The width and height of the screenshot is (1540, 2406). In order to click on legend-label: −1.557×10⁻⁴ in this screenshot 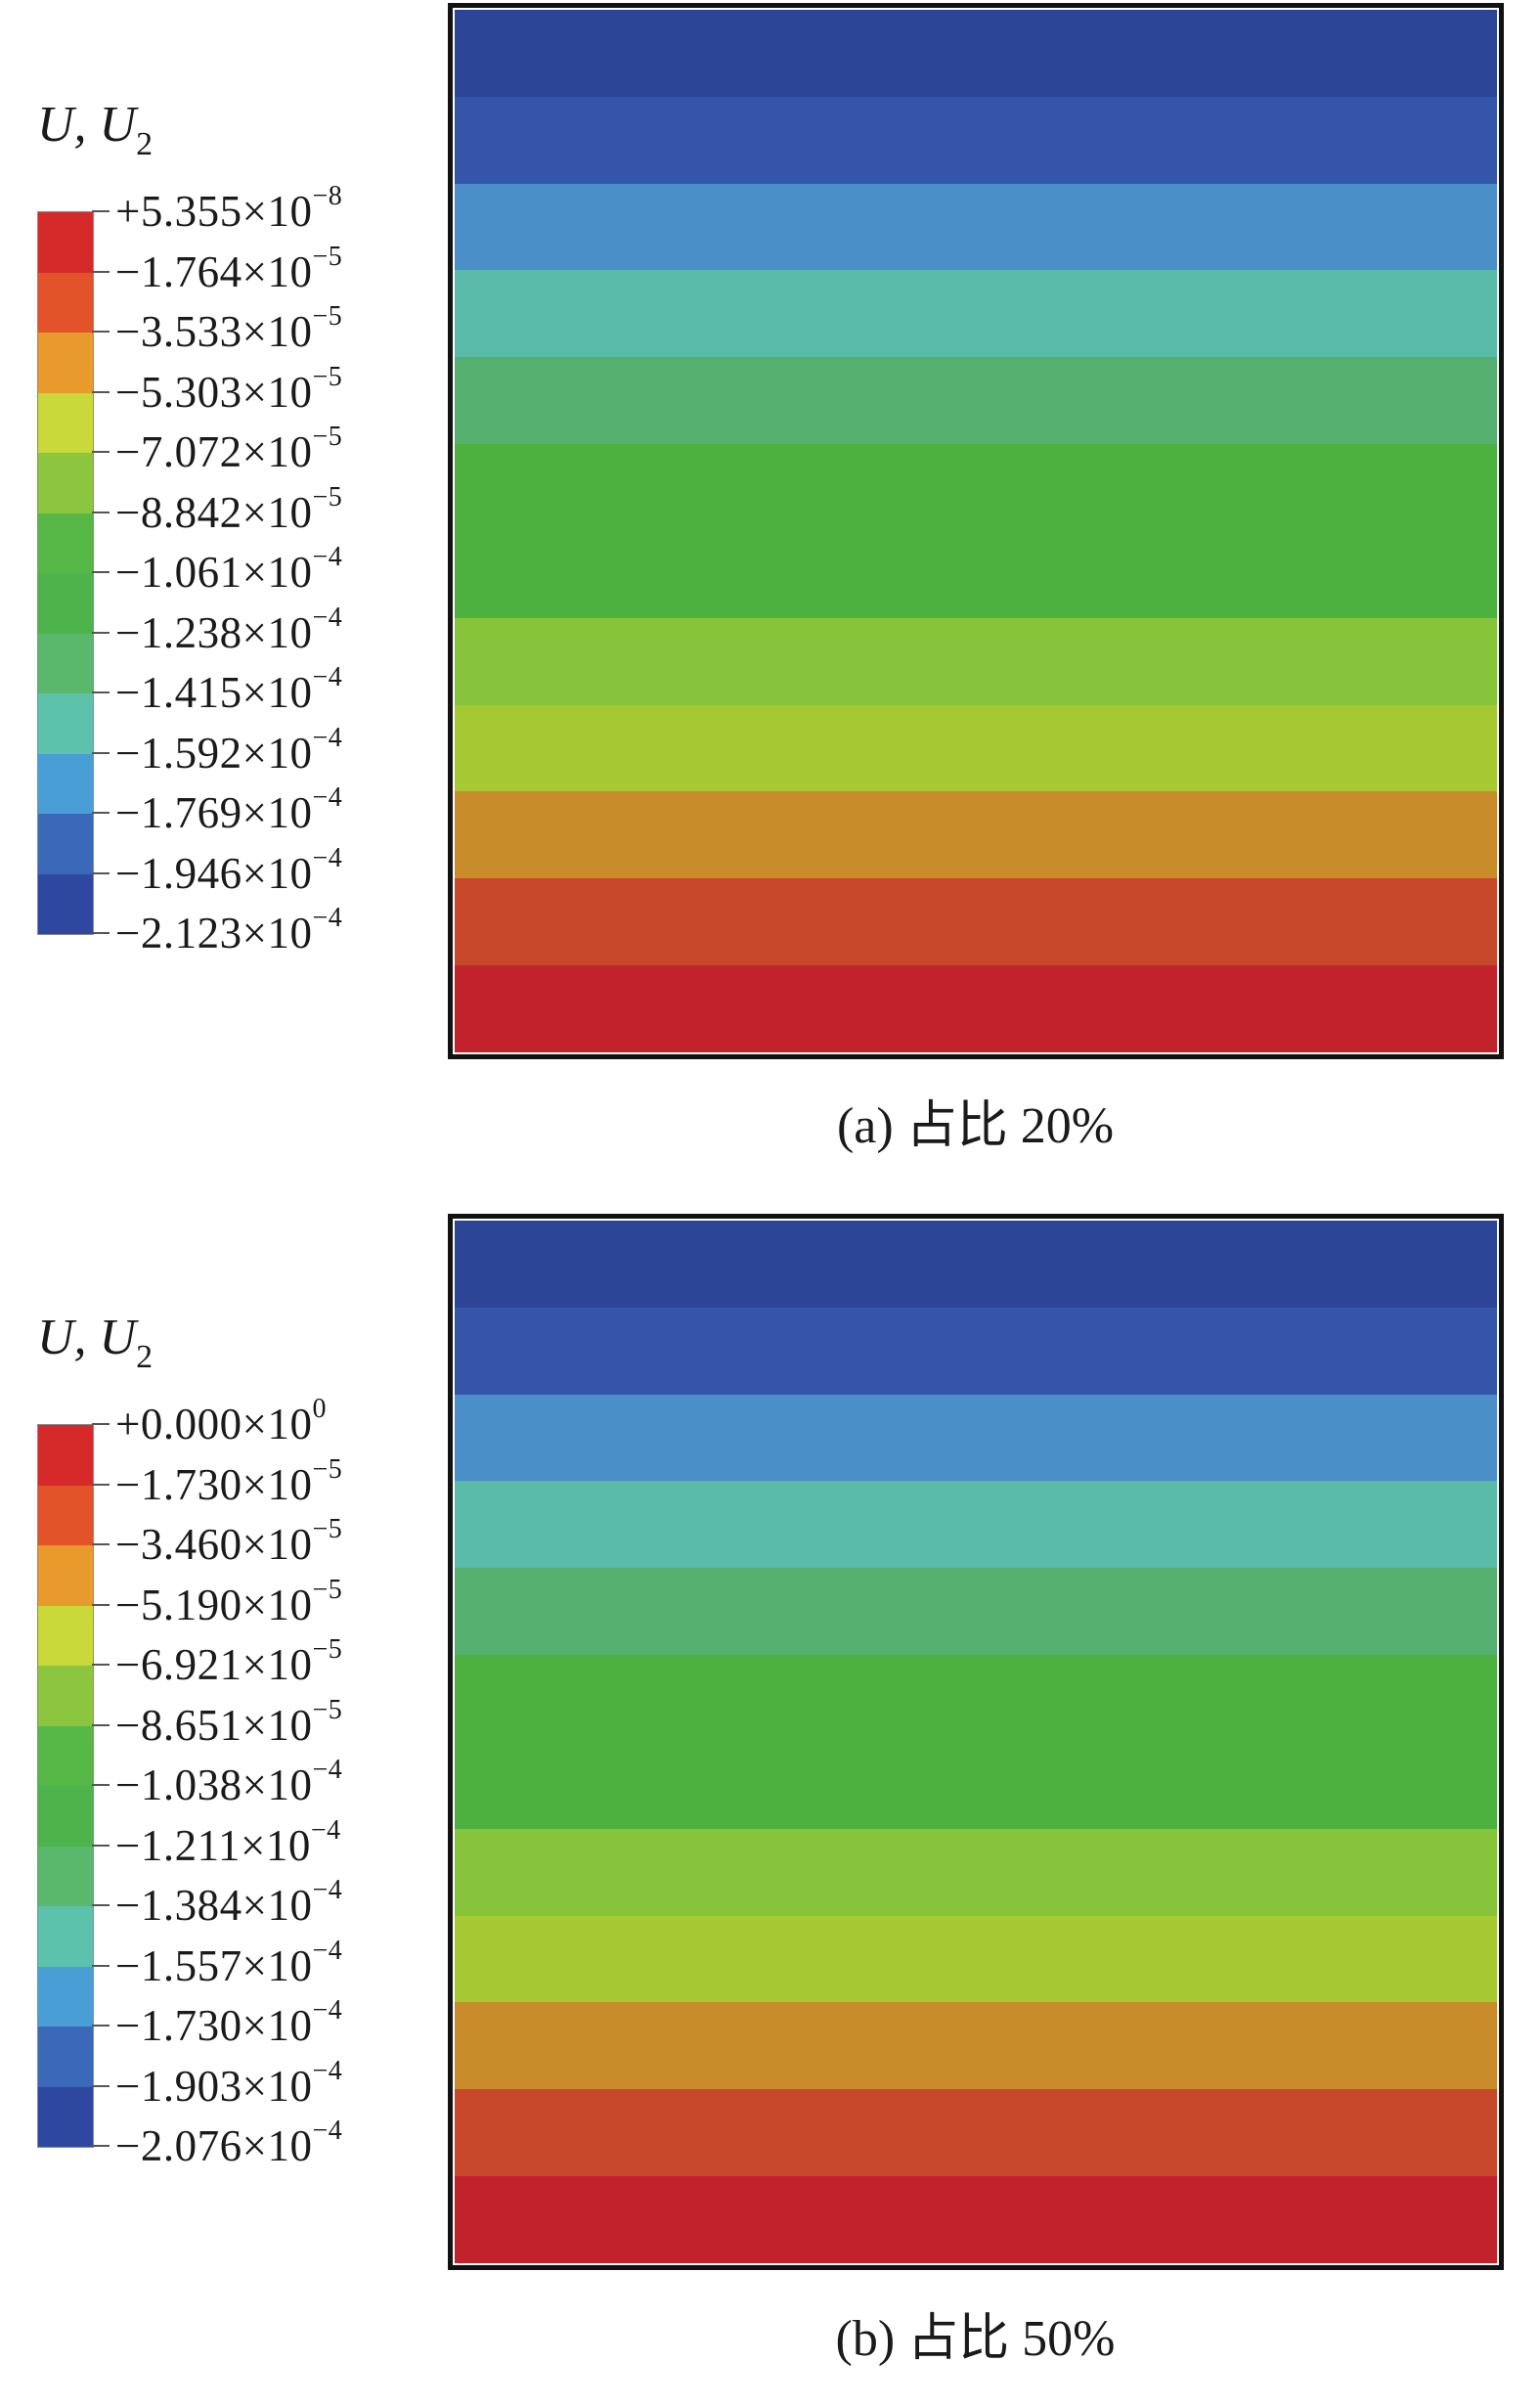, I will do `click(229, 1962)`.